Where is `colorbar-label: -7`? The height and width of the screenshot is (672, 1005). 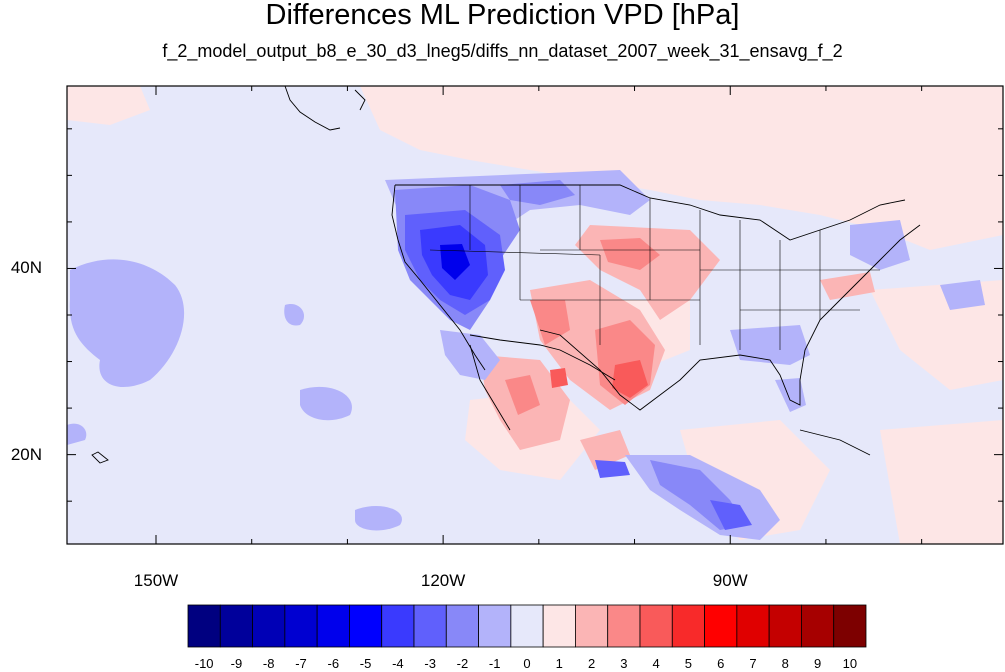
colorbar-label: -7 is located at coordinates (301, 663).